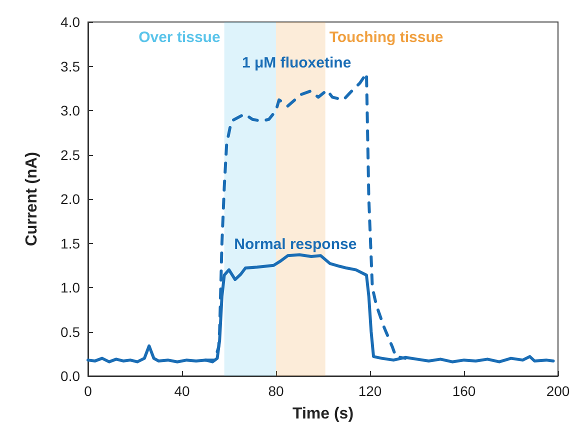 This screenshot has height=442, width=582. Describe the element at coordinates (276, 391) in the screenshot. I see `x-tick-label: 80` at that location.